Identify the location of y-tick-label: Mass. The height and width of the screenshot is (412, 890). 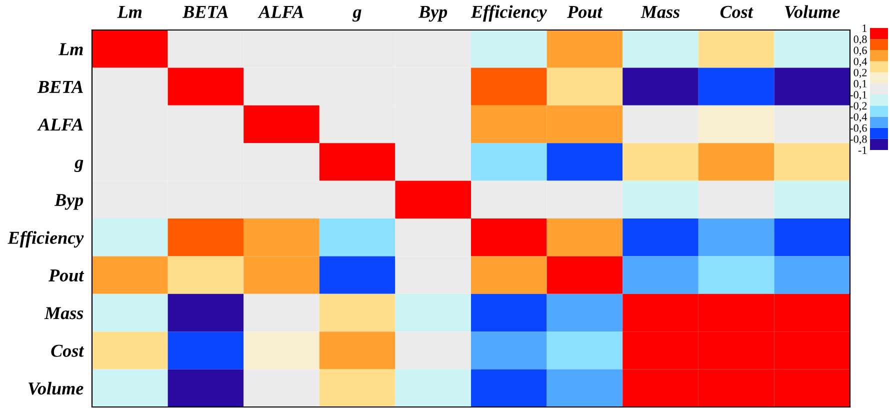
(64, 313).